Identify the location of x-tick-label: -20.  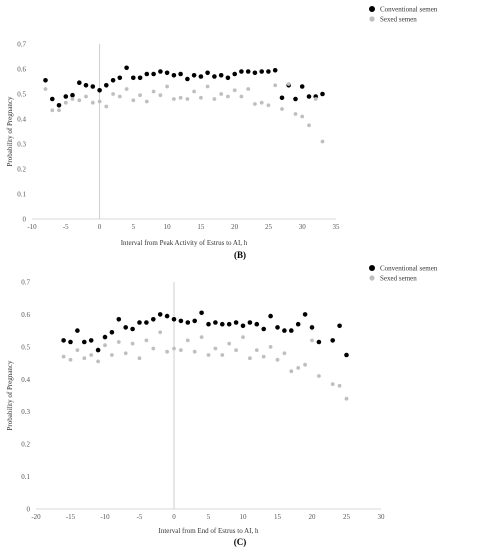
(36, 517).